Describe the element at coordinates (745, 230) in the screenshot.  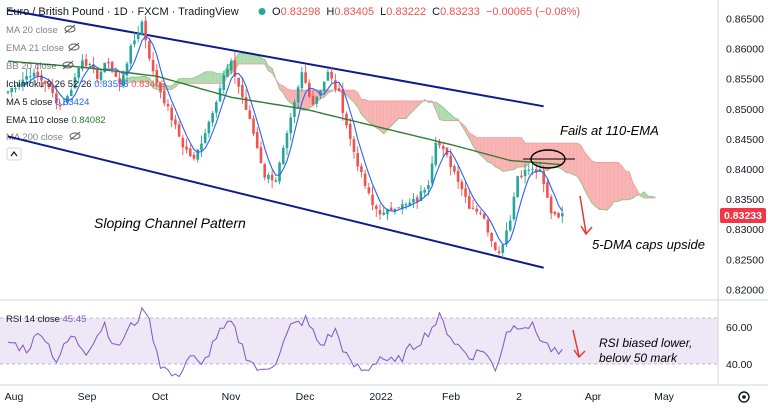
I see `price-tick-label: 0.83000` at that location.